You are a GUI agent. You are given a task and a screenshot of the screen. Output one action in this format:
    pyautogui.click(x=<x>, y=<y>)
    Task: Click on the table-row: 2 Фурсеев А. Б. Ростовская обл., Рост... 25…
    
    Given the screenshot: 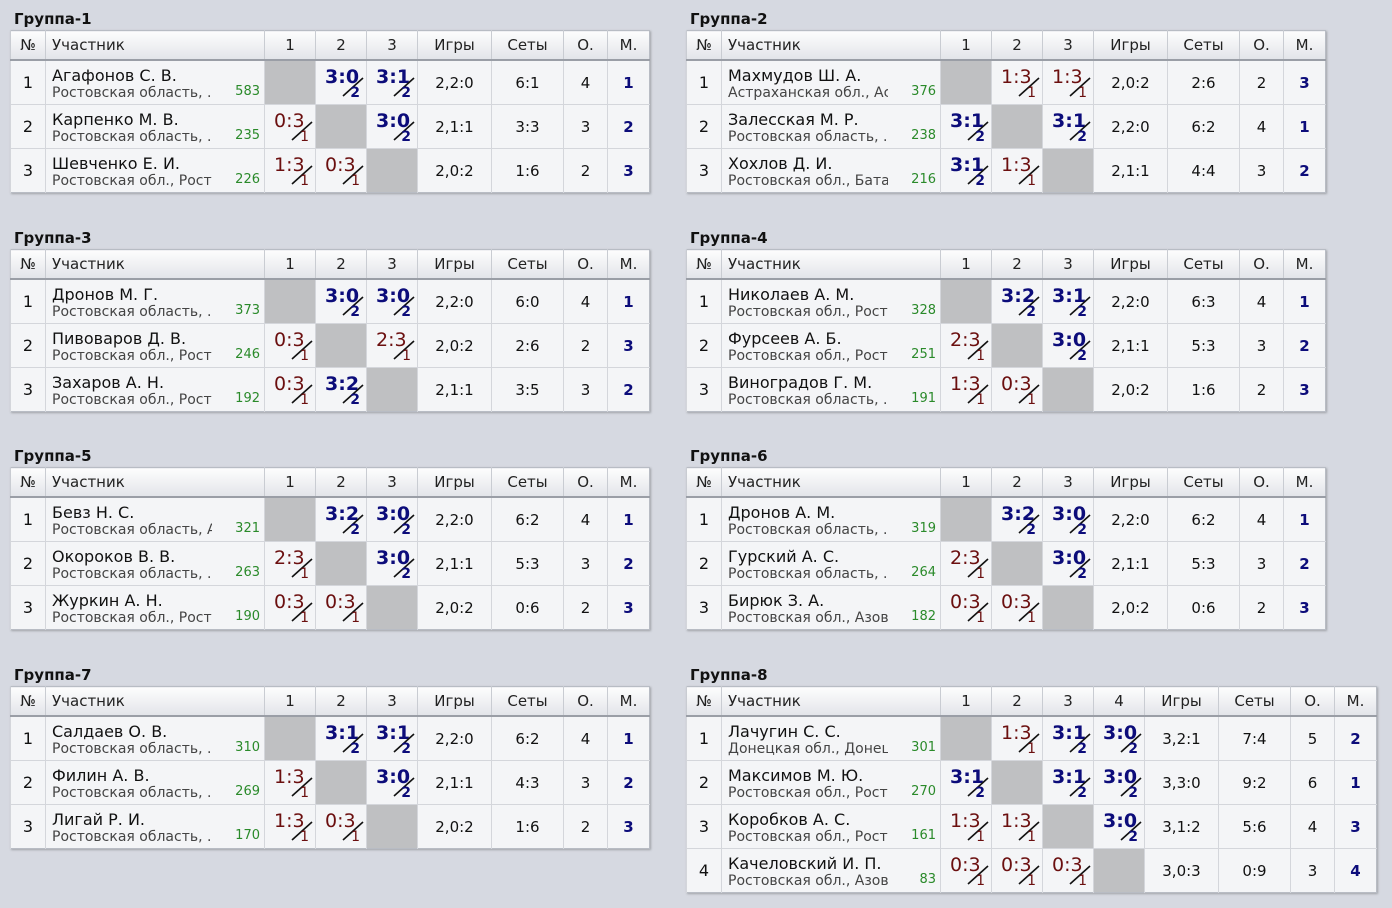 What is the action you would take?
    pyautogui.click(x=1006, y=345)
    